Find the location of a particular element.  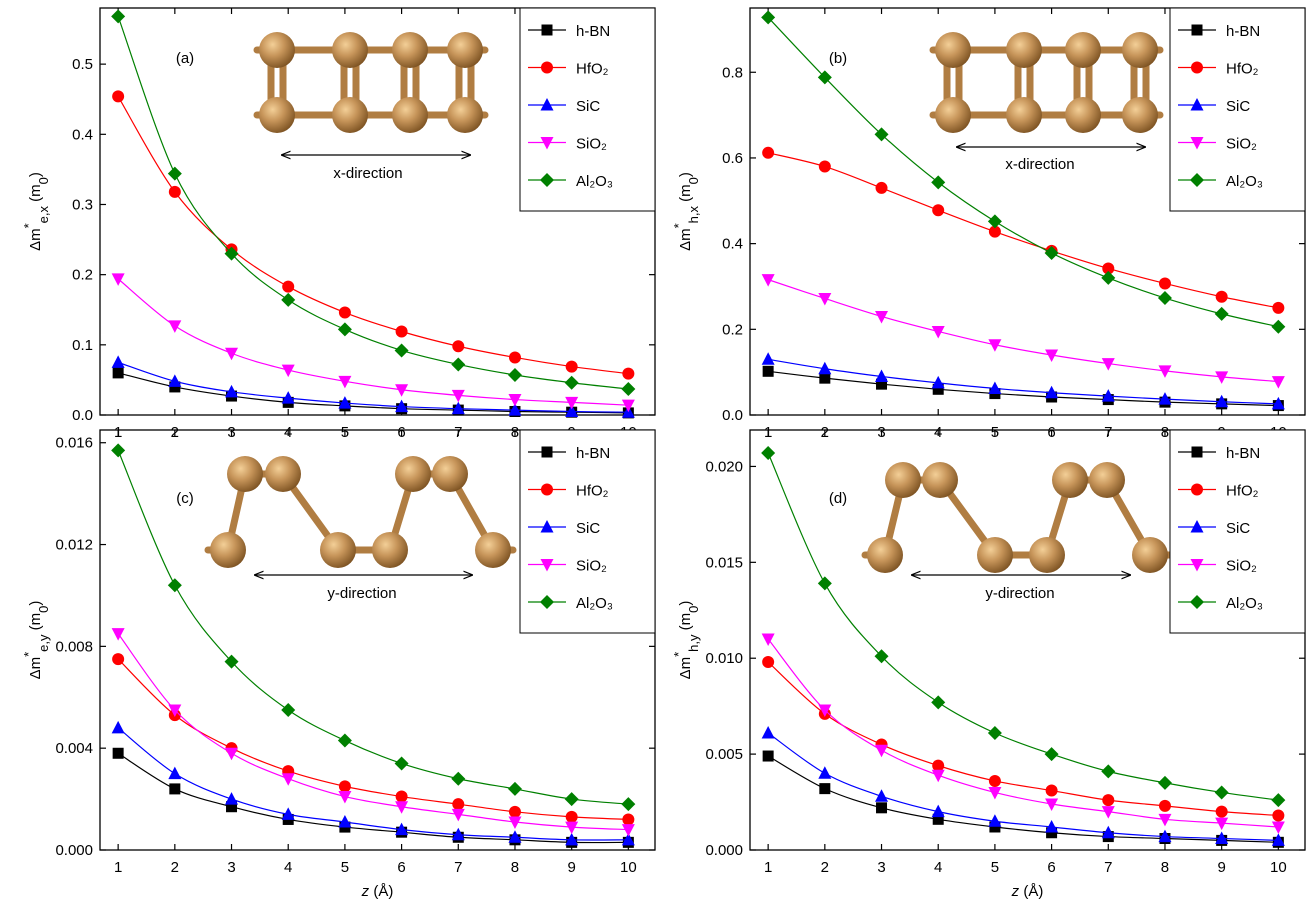

y-tick-label: 0.3 is located at coordinates (82, 204).